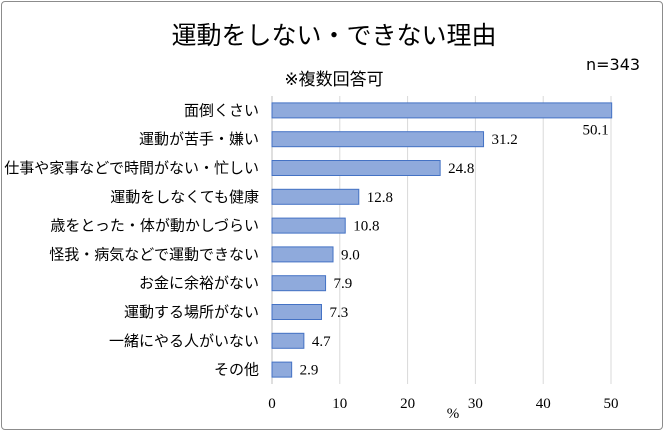 The image size is (664, 431). Describe the element at coordinates (350, 255) in the screenshot. I see `data-label: 9.0` at that location.